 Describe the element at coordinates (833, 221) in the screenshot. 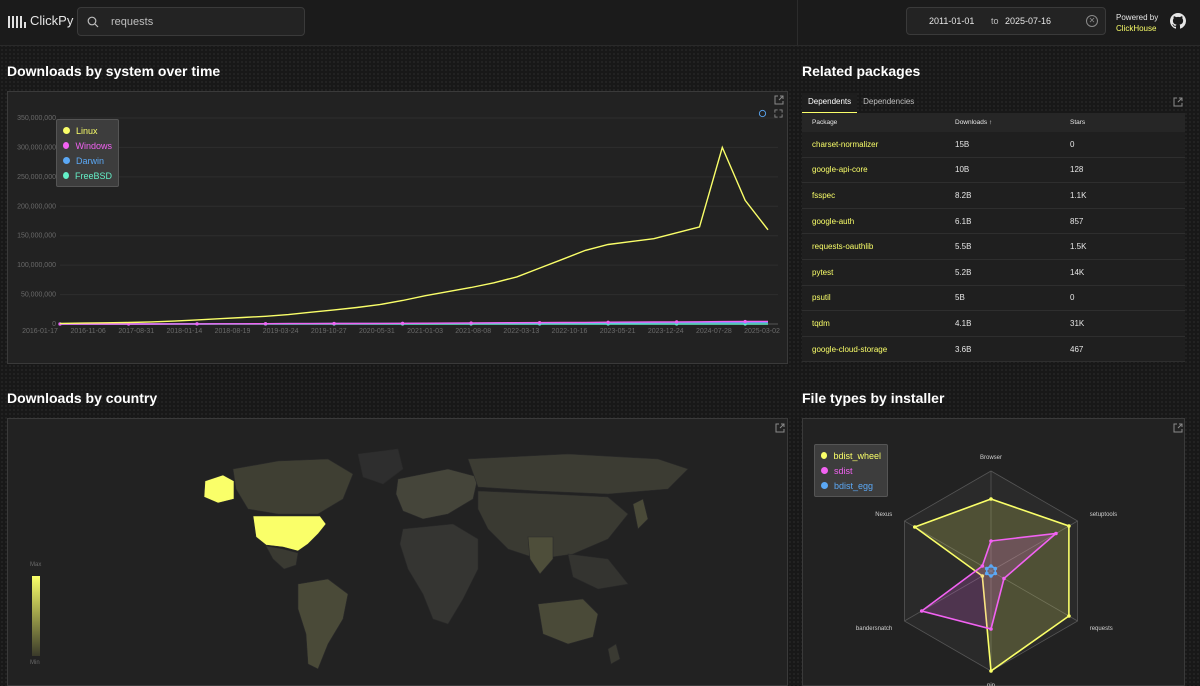

I see `package-name: google-auth` at that location.